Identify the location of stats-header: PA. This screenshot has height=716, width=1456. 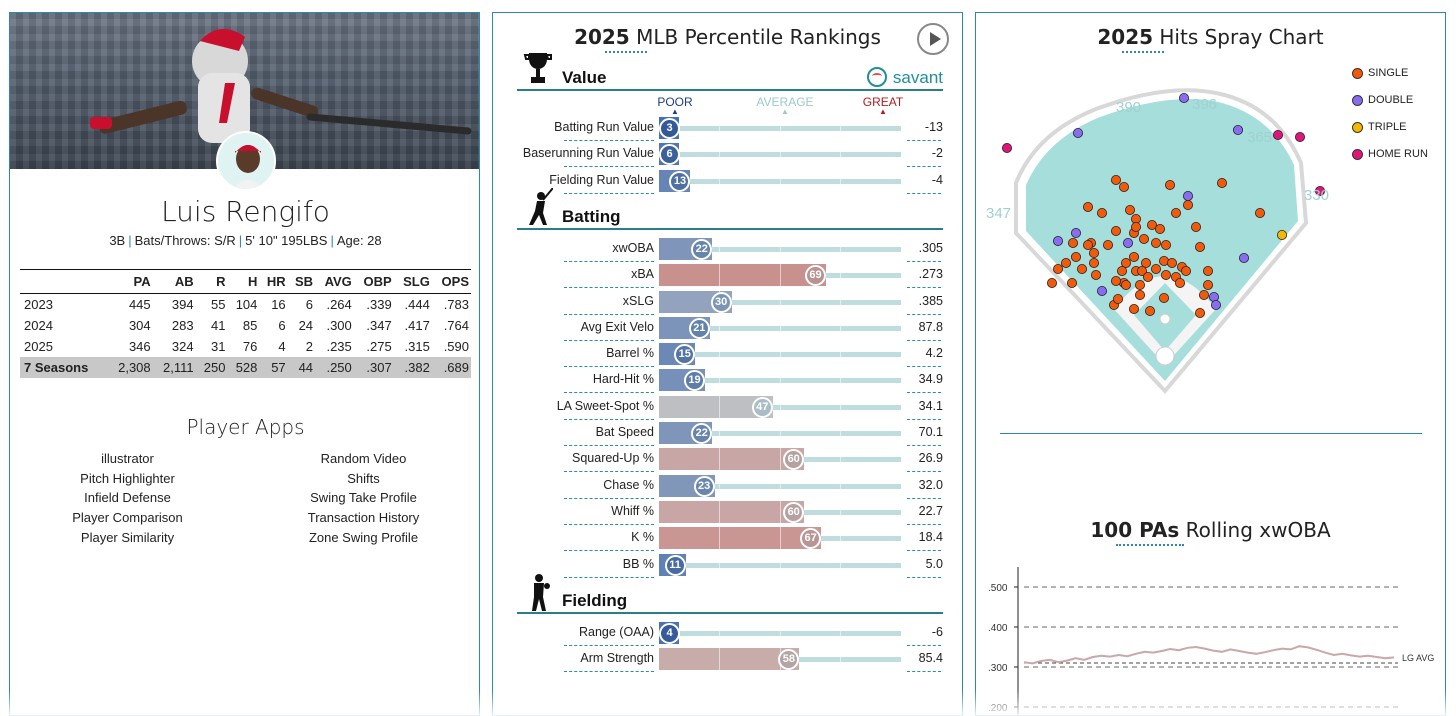
(130, 281).